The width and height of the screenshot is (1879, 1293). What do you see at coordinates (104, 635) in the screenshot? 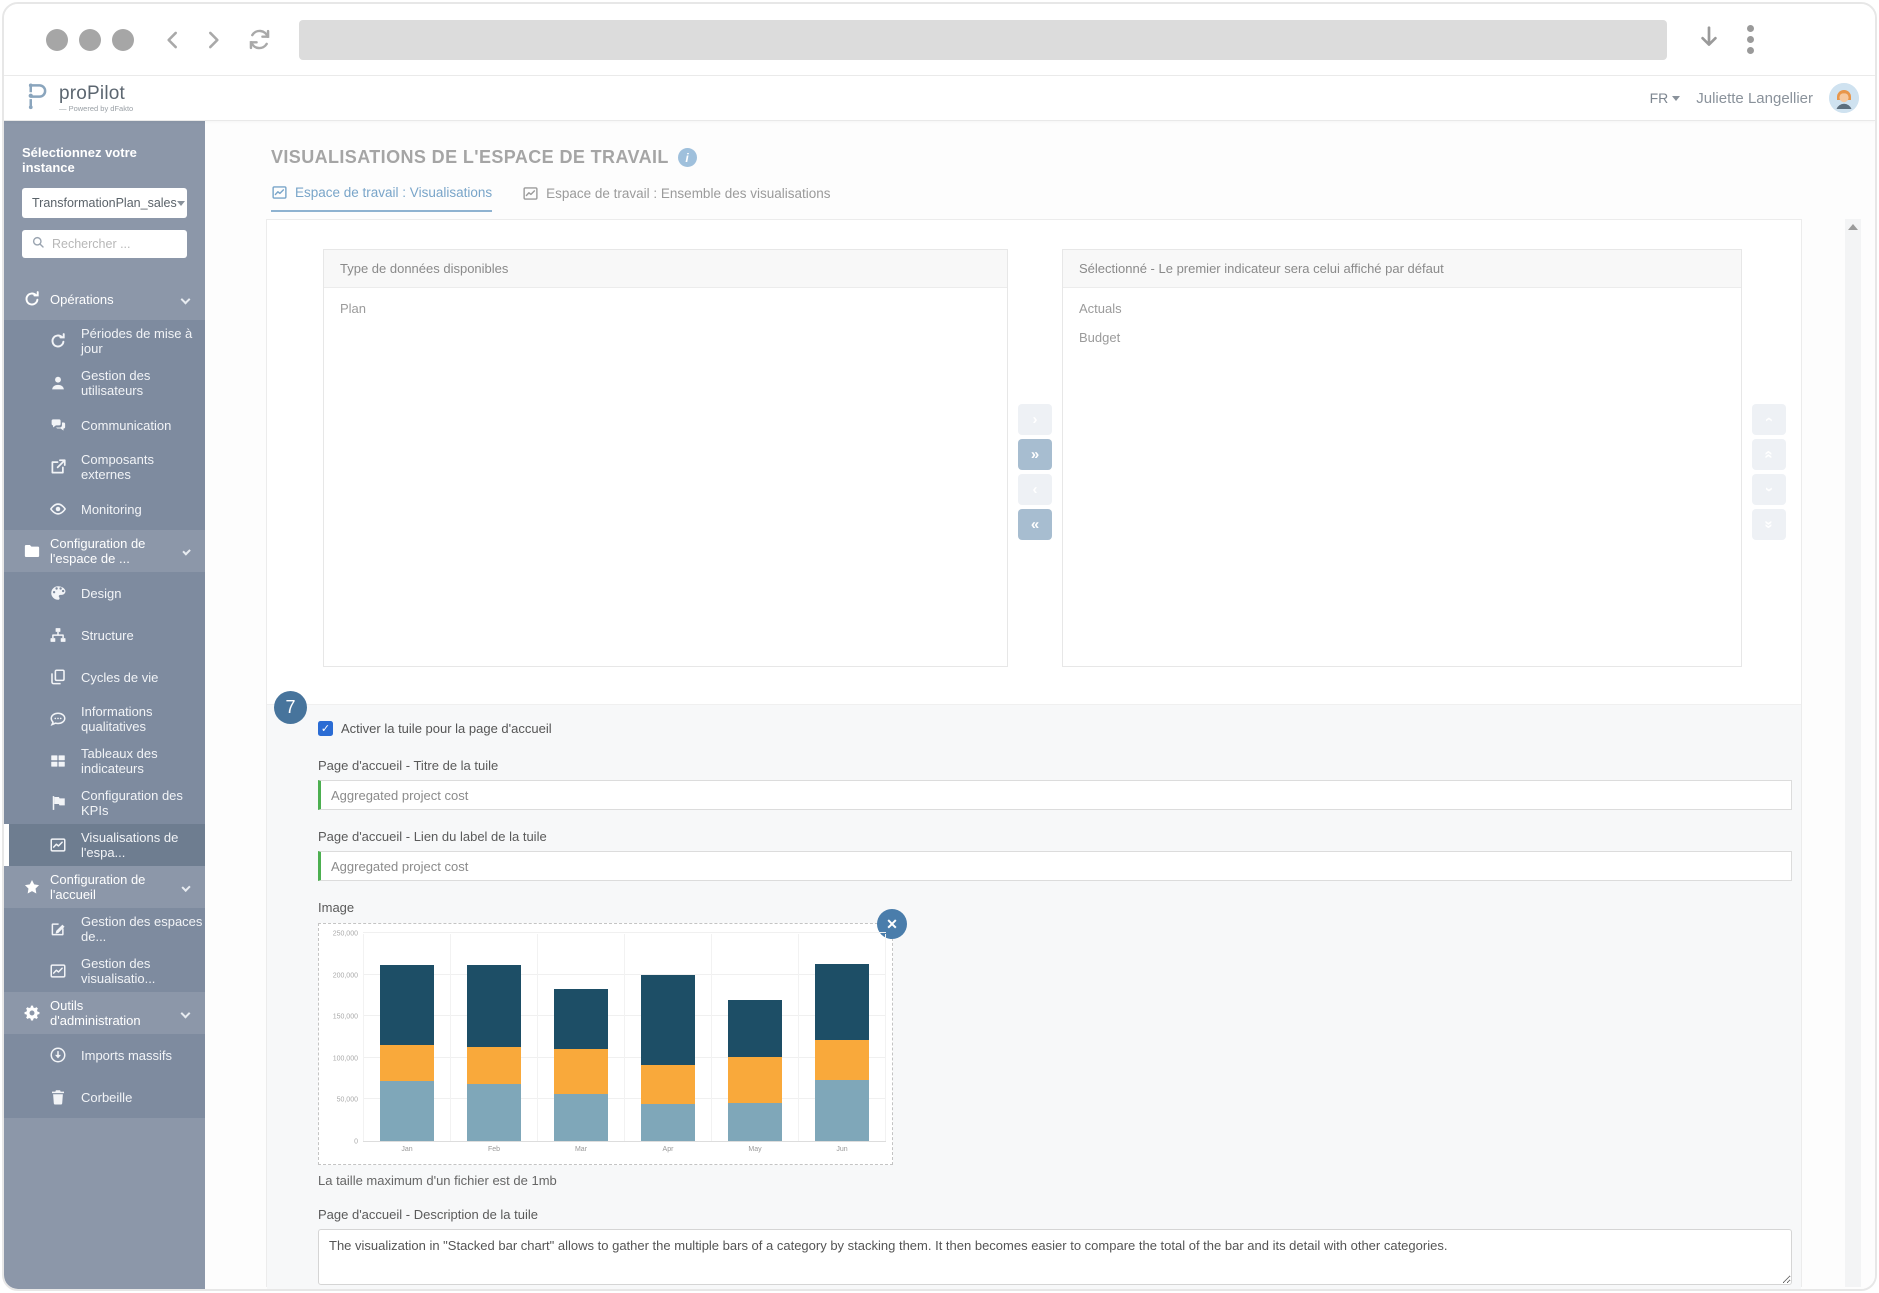
I see `sidebar-item-structure: Structure` at bounding box center [104, 635].